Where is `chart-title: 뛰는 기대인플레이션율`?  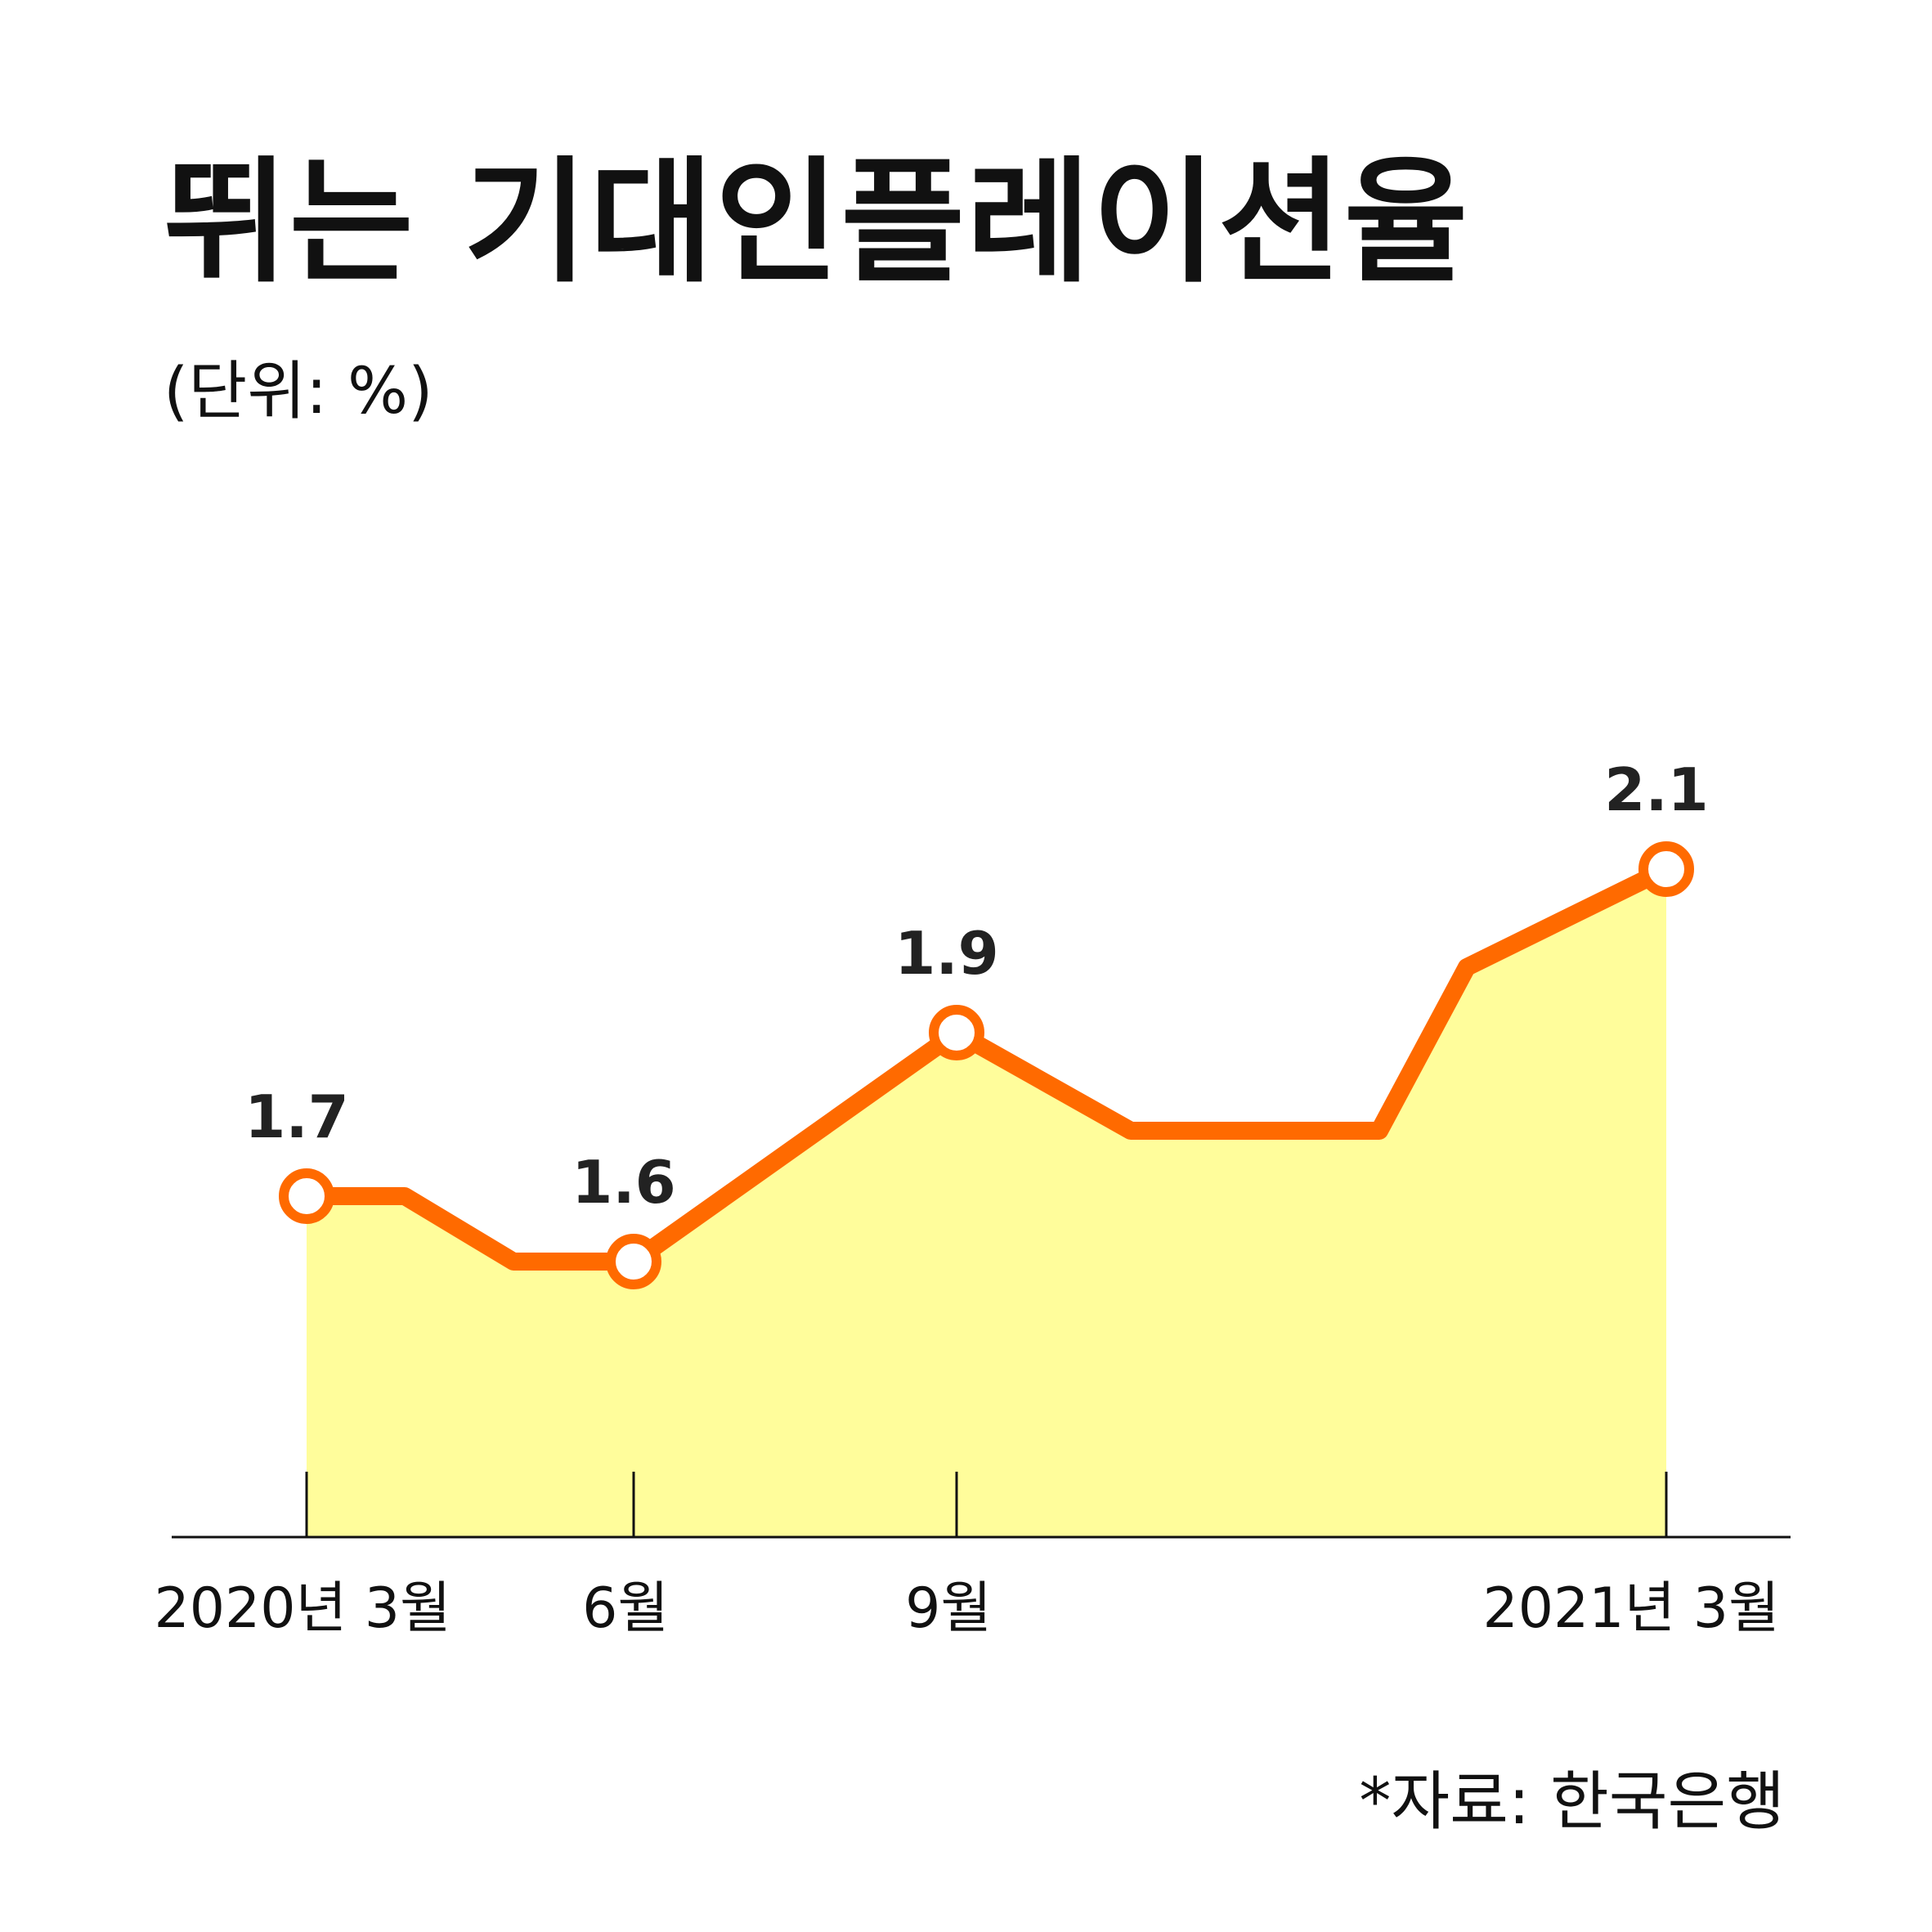 chart-title: 뛰는 기대인플레이션율 is located at coordinates (817, 222).